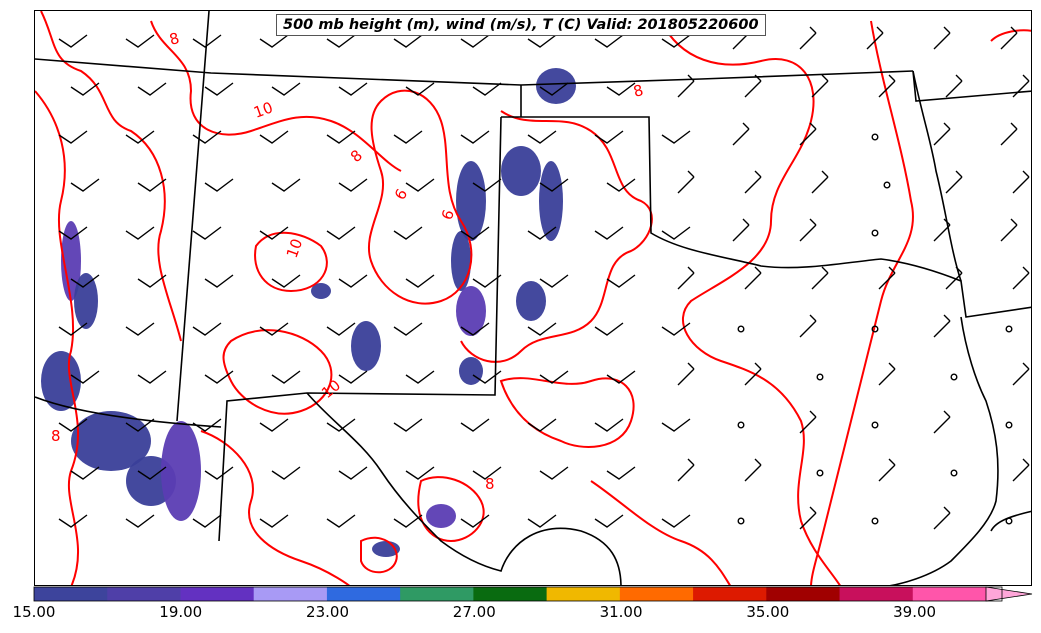 Image resolution: width=1041 pixels, height=633 pixels. Describe the element at coordinates (401, 194) in the screenshot. I see `contour-label: 6` at that location.